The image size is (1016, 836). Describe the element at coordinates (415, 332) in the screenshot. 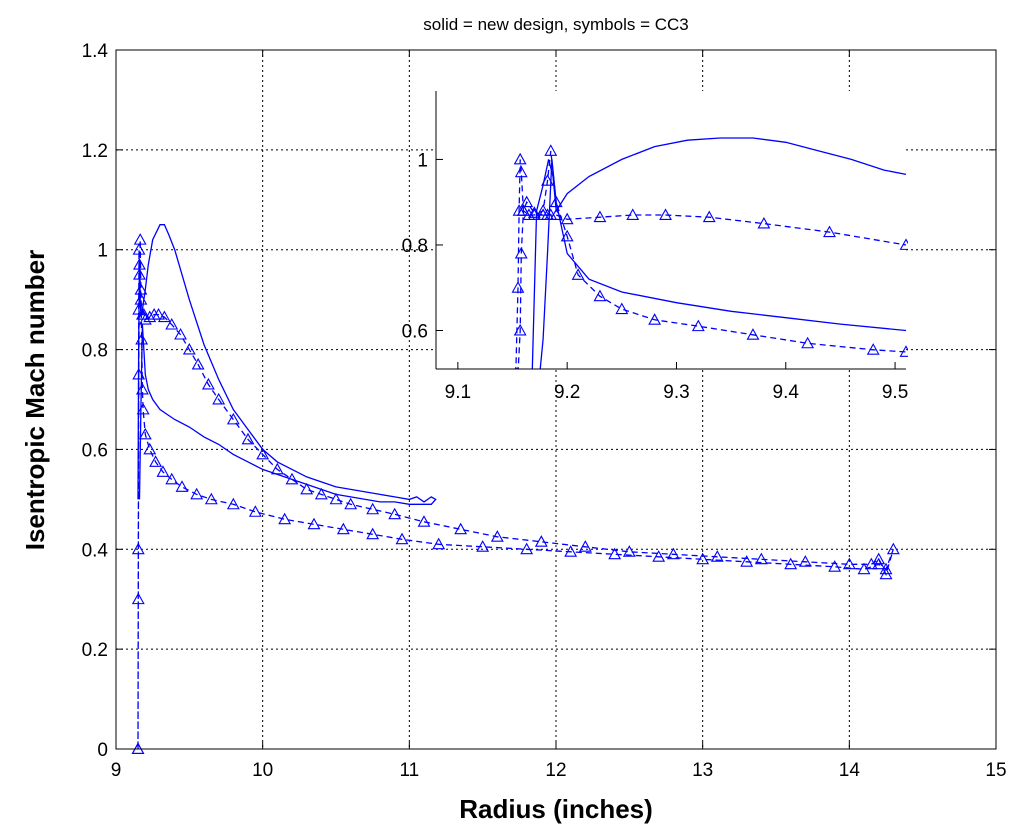

I see `y-tick-label: 0.6` at that location.